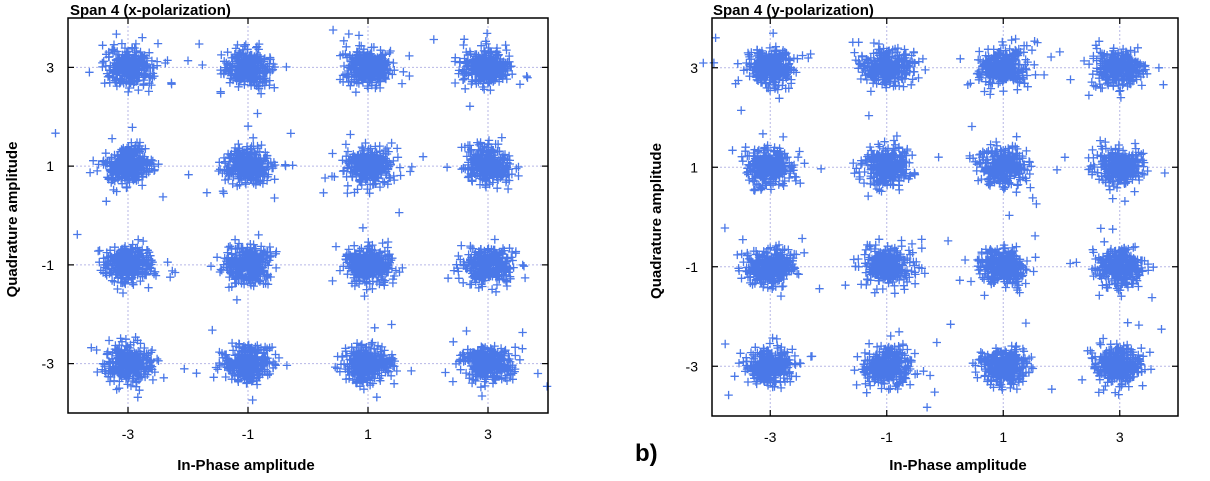  Describe the element at coordinates (793, 10) in the screenshot. I see `chart-title: Span 4 (y-polarization)` at that location.